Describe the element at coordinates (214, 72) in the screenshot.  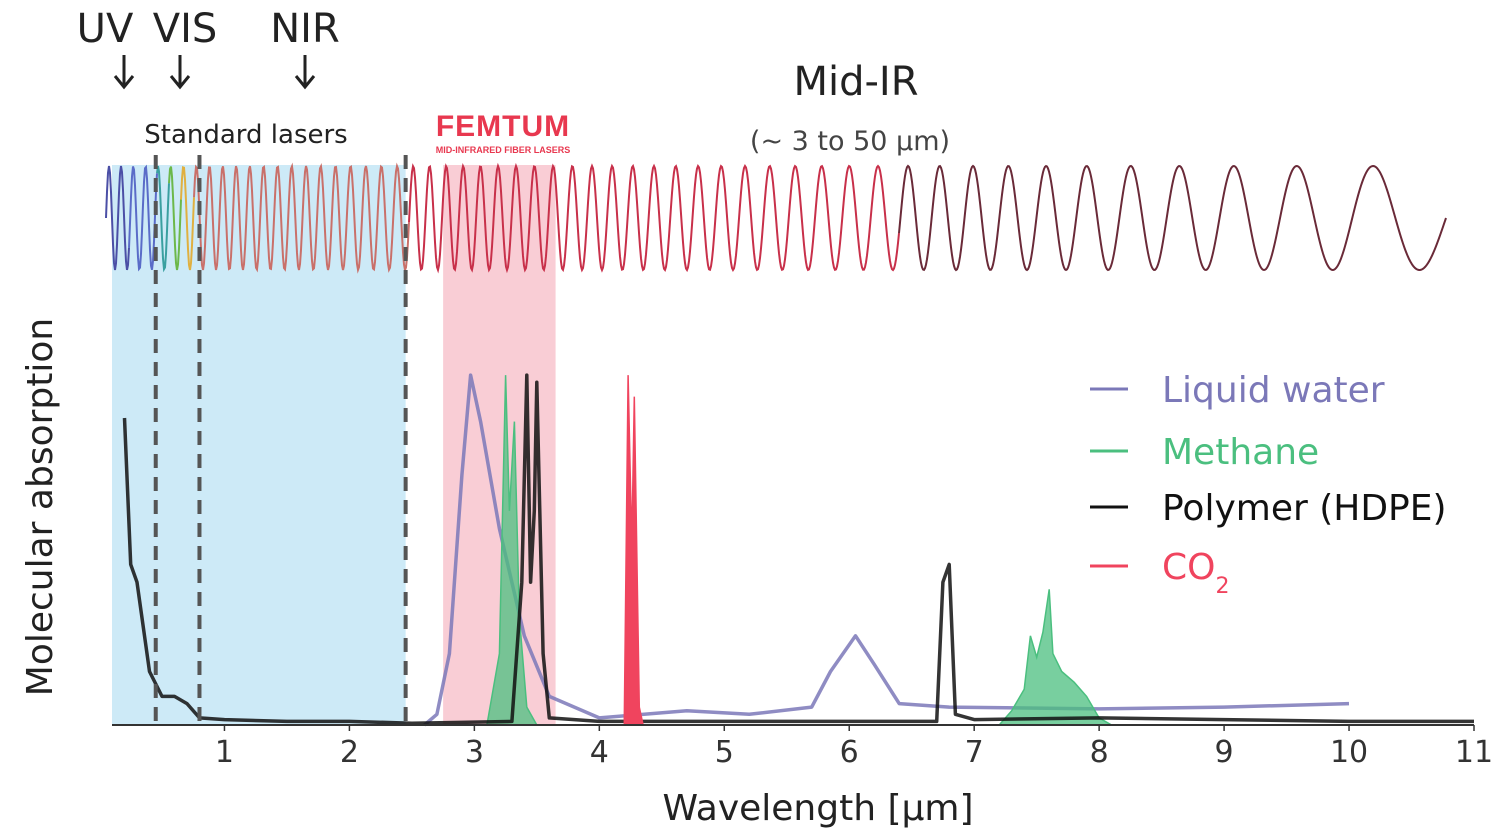
I see `band-arrows` at that location.